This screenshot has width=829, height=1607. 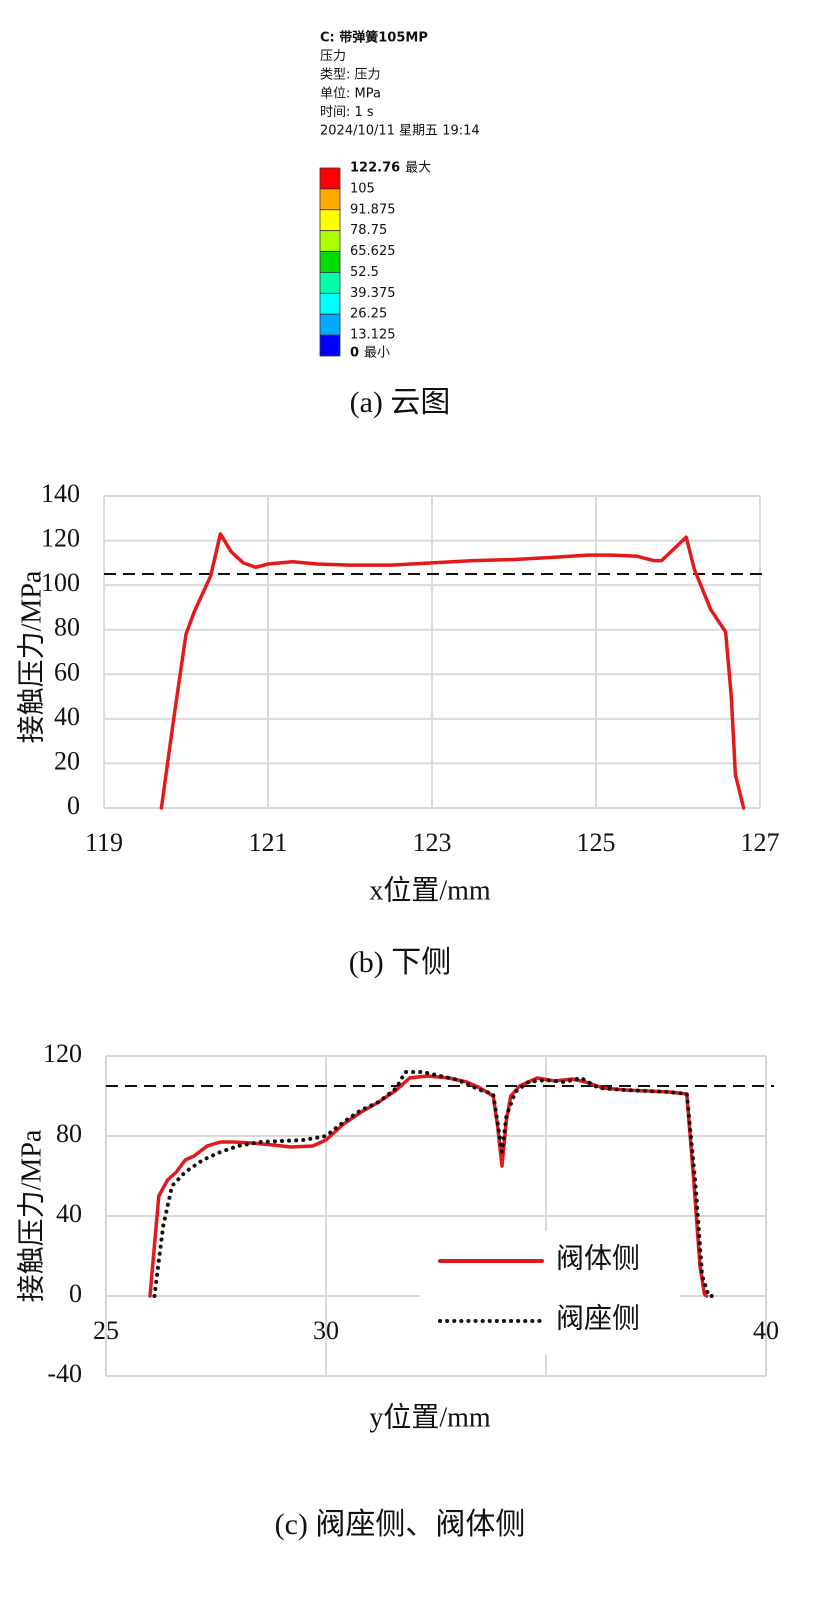 I want to click on caption: (c) 阀座侧、阀体侧, so click(x=400, y=1524).